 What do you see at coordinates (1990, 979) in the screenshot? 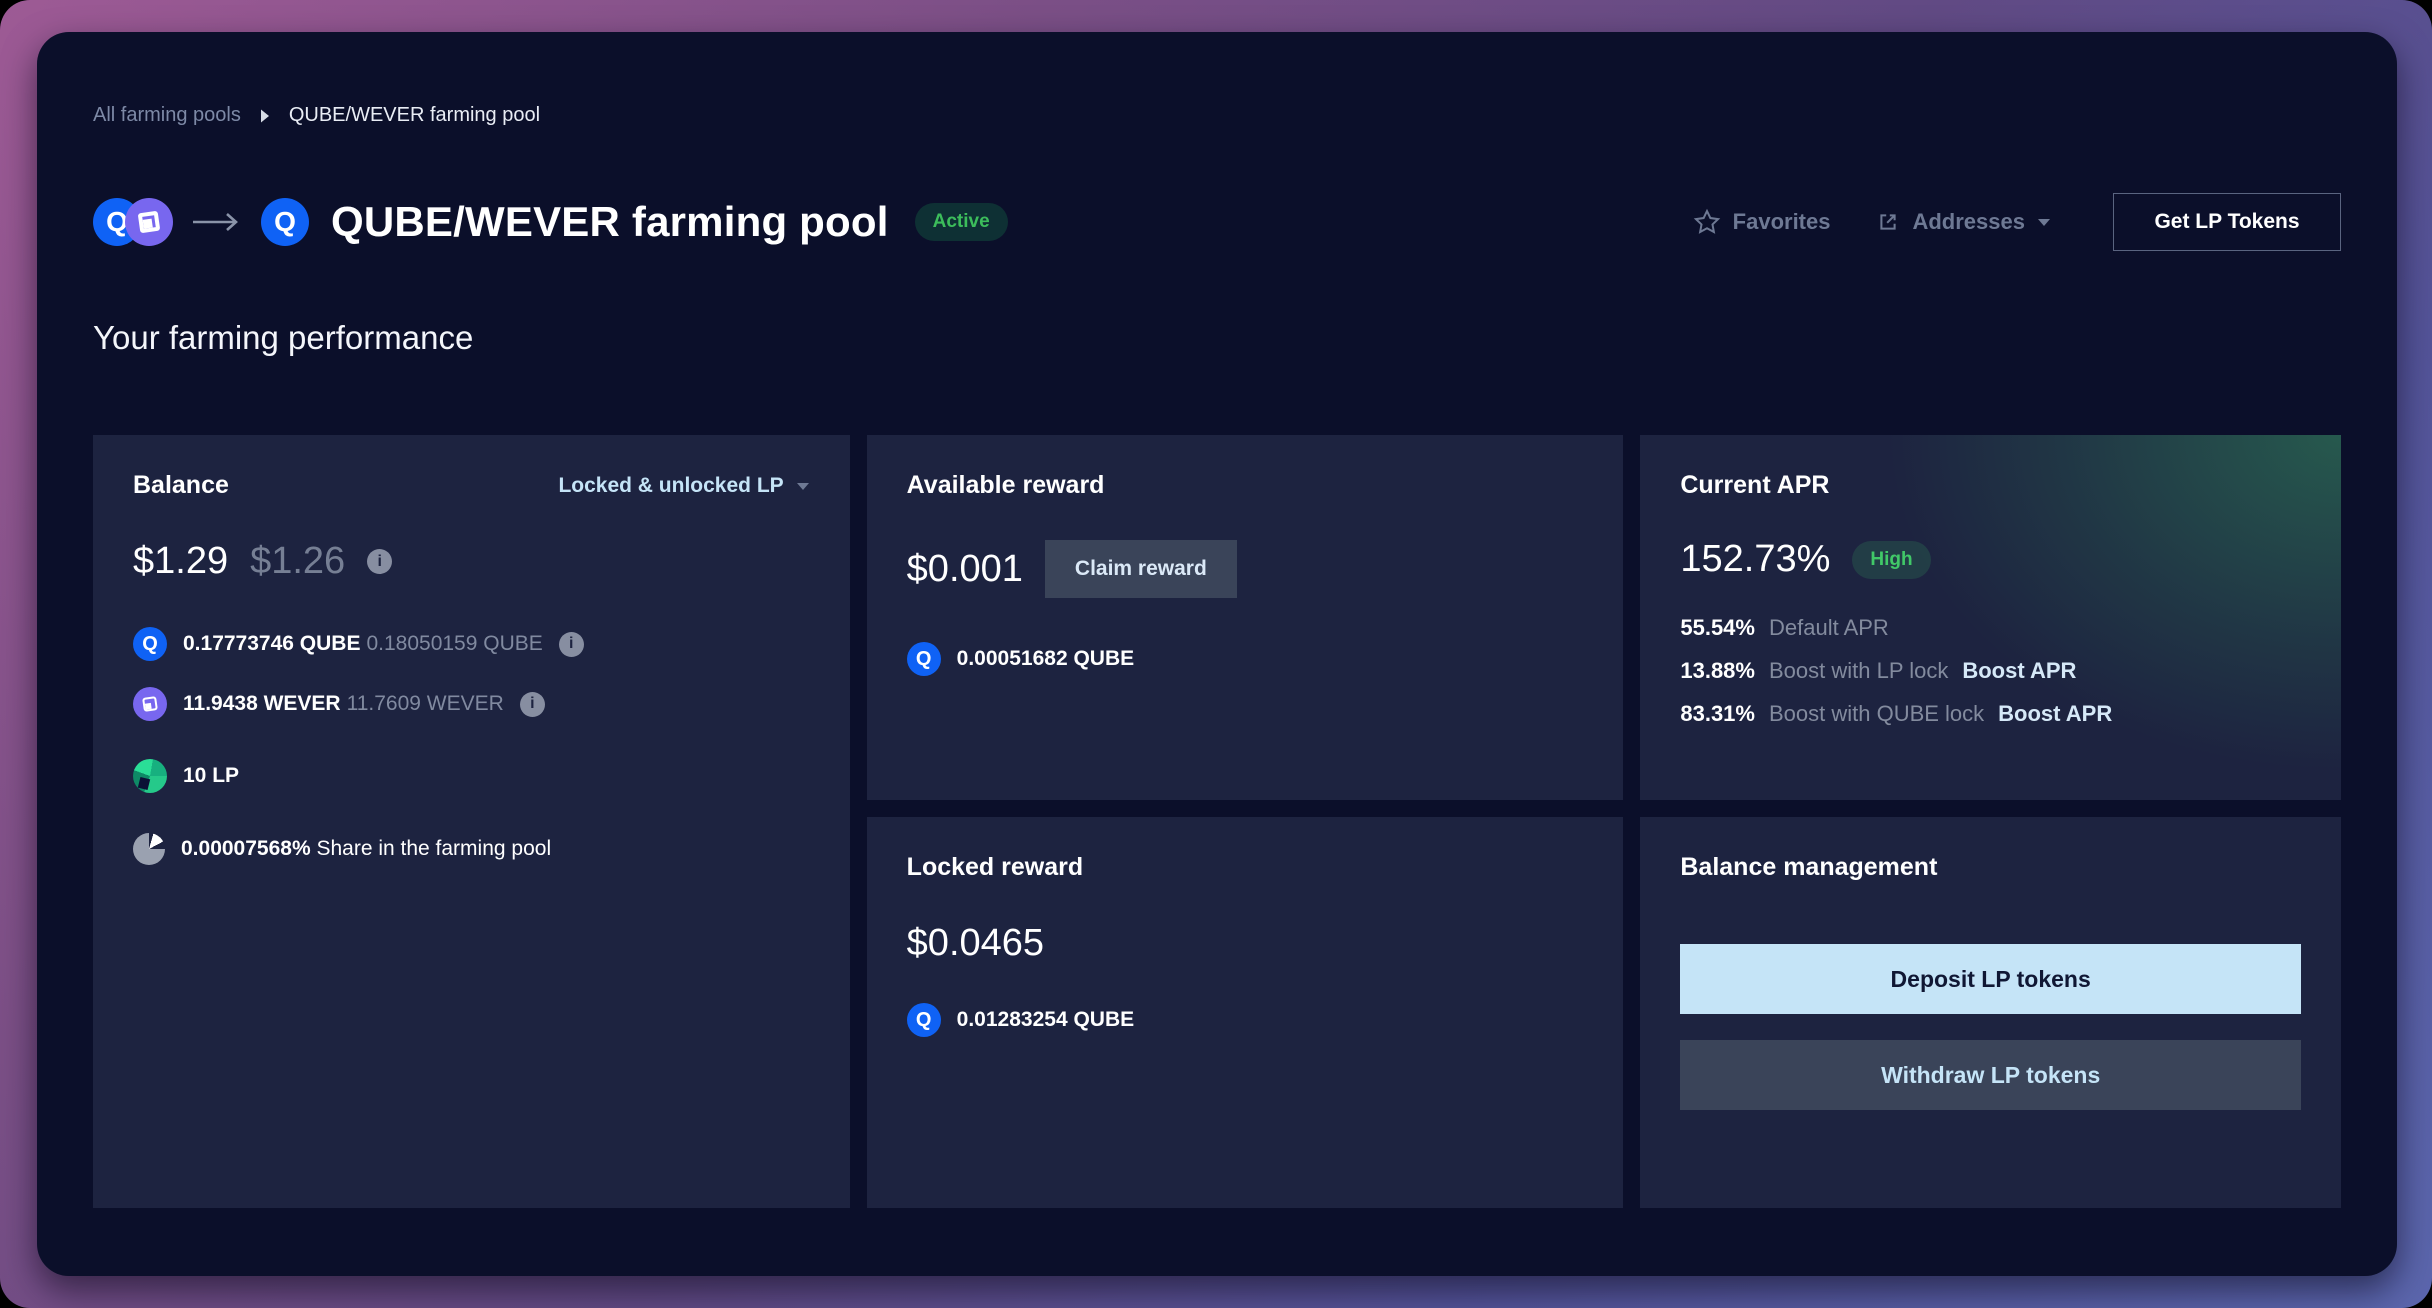
I see `deposit-lp-tokens-button: Deposit LP tokens` at bounding box center [1990, 979].